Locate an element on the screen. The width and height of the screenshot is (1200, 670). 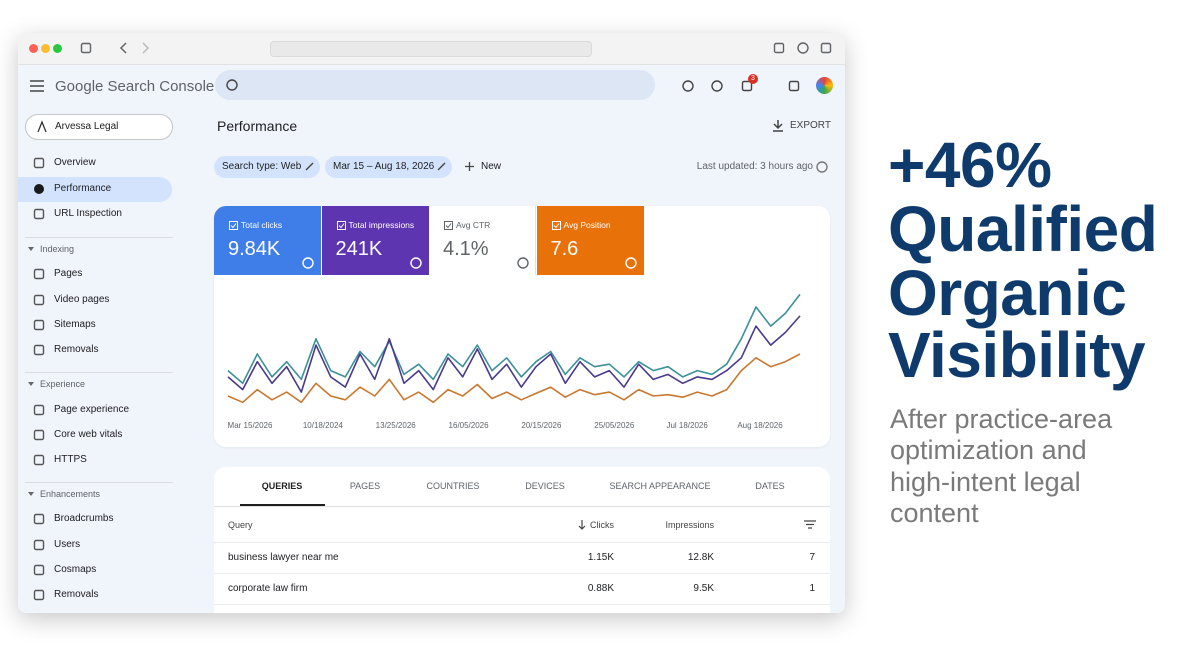
tab: PAGES is located at coordinates (365, 485).